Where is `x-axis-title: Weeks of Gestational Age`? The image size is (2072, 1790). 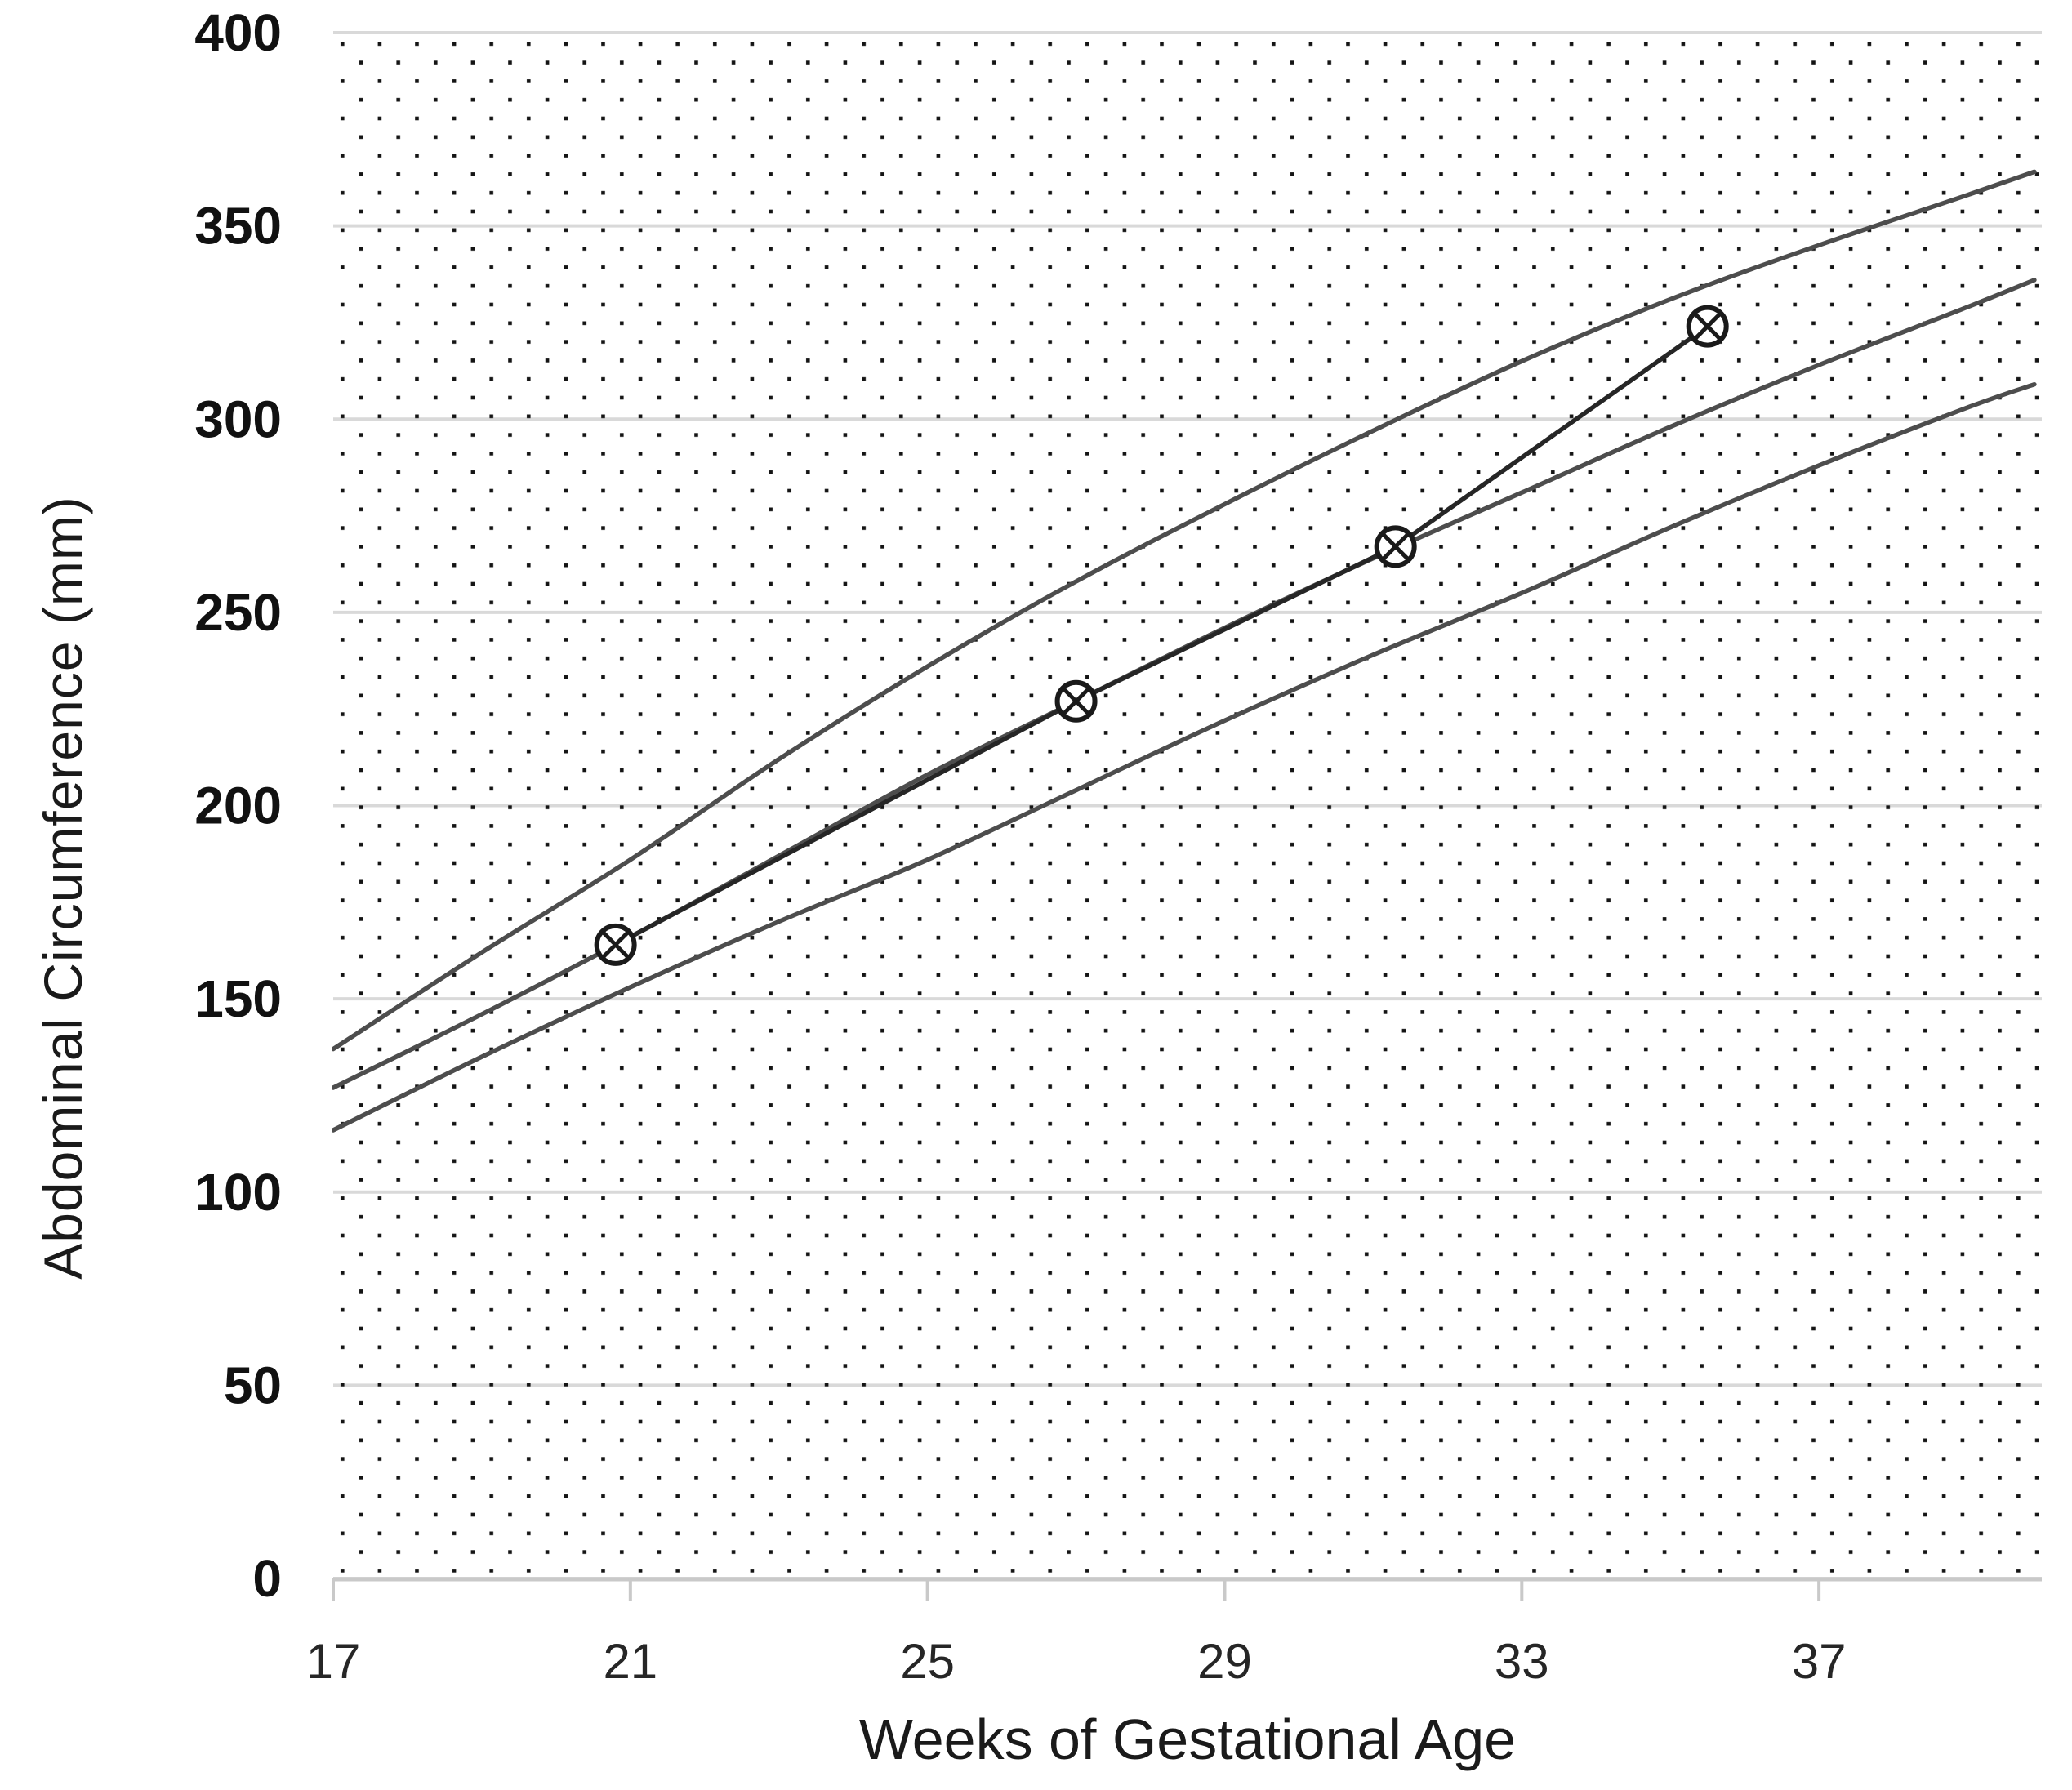
x-axis-title: Weeks of Gestational Age is located at coordinates (1187, 1740).